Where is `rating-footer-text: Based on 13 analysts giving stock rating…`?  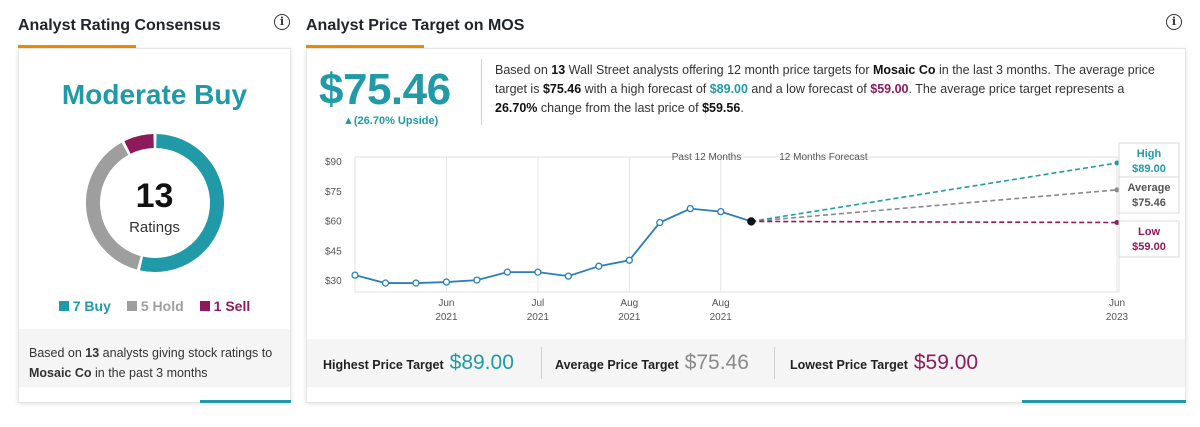
rating-footer-text: Based on 13 analysts giving stock rating… is located at coordinates (154, 358).